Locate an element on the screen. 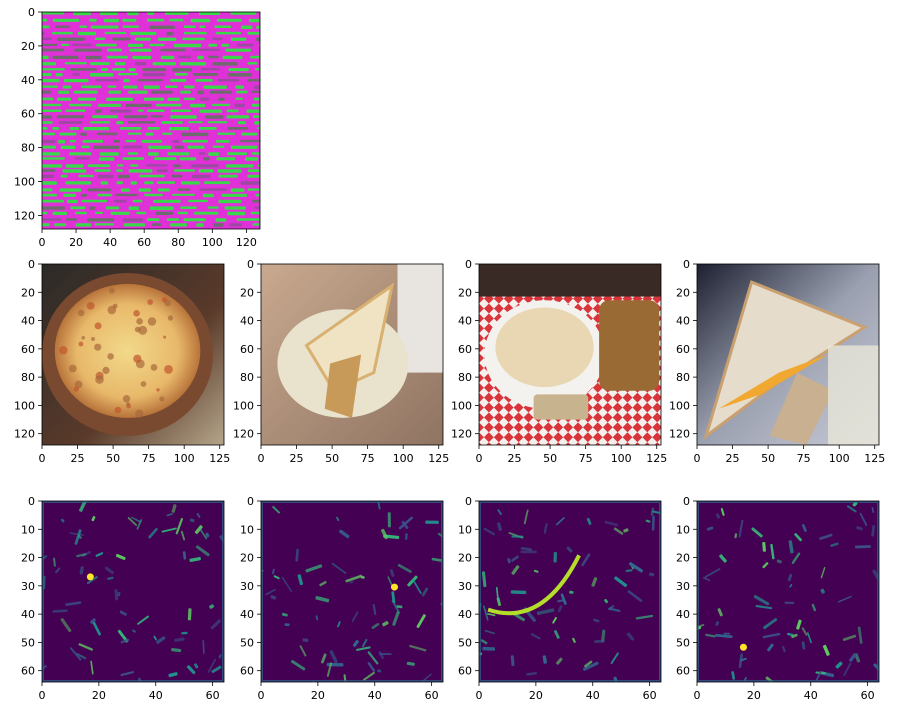 Image resolution: width=898 pixels, height=708 pixels. heatmap-hotspot is located at coordinates (394, 587).